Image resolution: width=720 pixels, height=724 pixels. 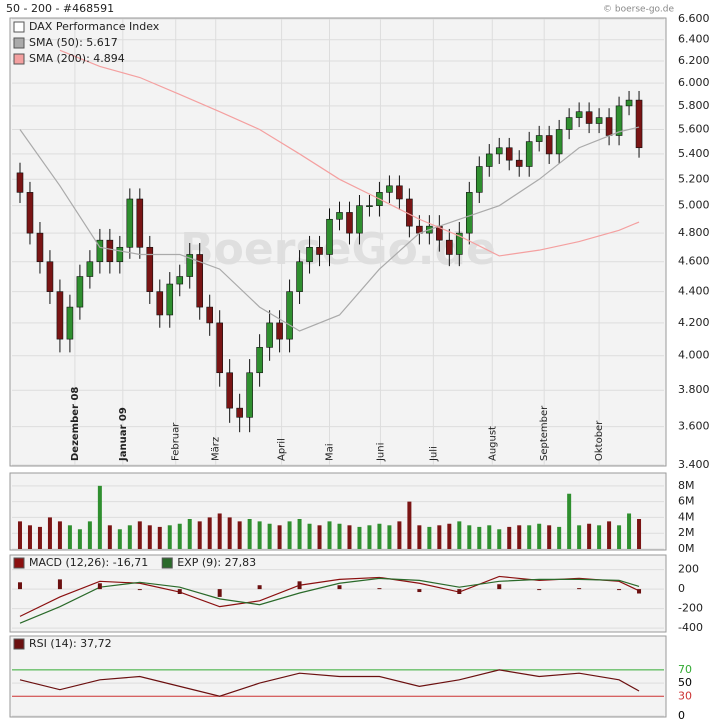 What do you see at coordinates (282, 449) in the screenshot?
I see `x-tick-label: April` at bounding box center [282, 449].